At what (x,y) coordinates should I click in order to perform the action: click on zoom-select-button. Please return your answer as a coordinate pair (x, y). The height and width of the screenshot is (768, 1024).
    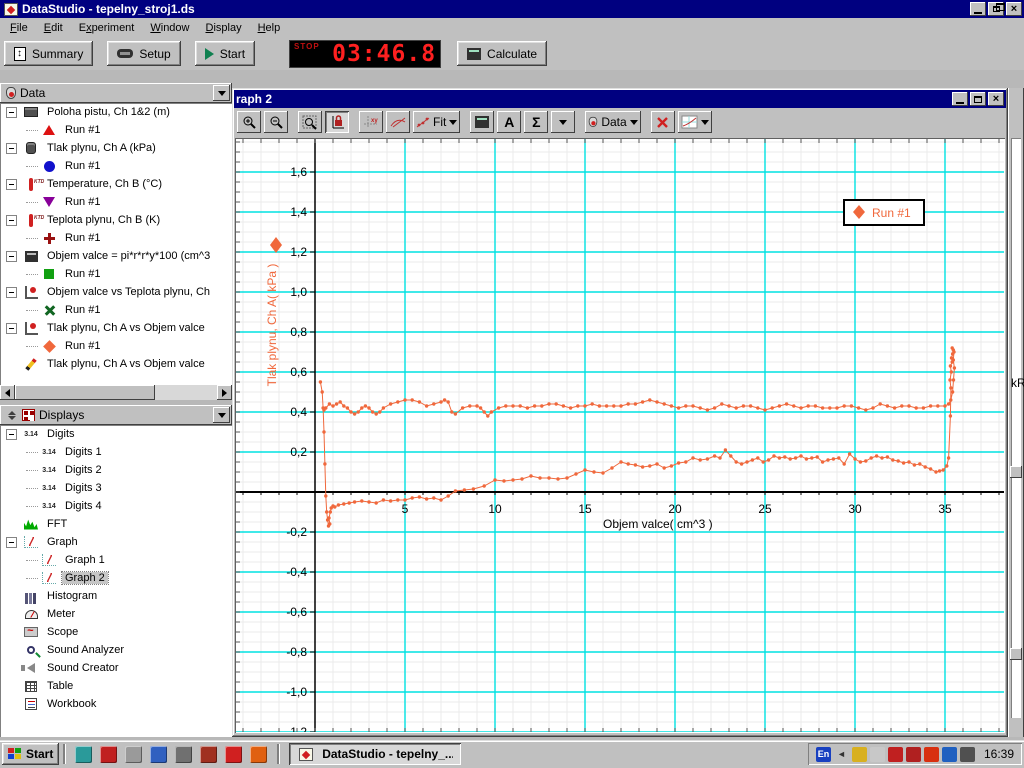
    Looking at the image, I should click on (310, 122).